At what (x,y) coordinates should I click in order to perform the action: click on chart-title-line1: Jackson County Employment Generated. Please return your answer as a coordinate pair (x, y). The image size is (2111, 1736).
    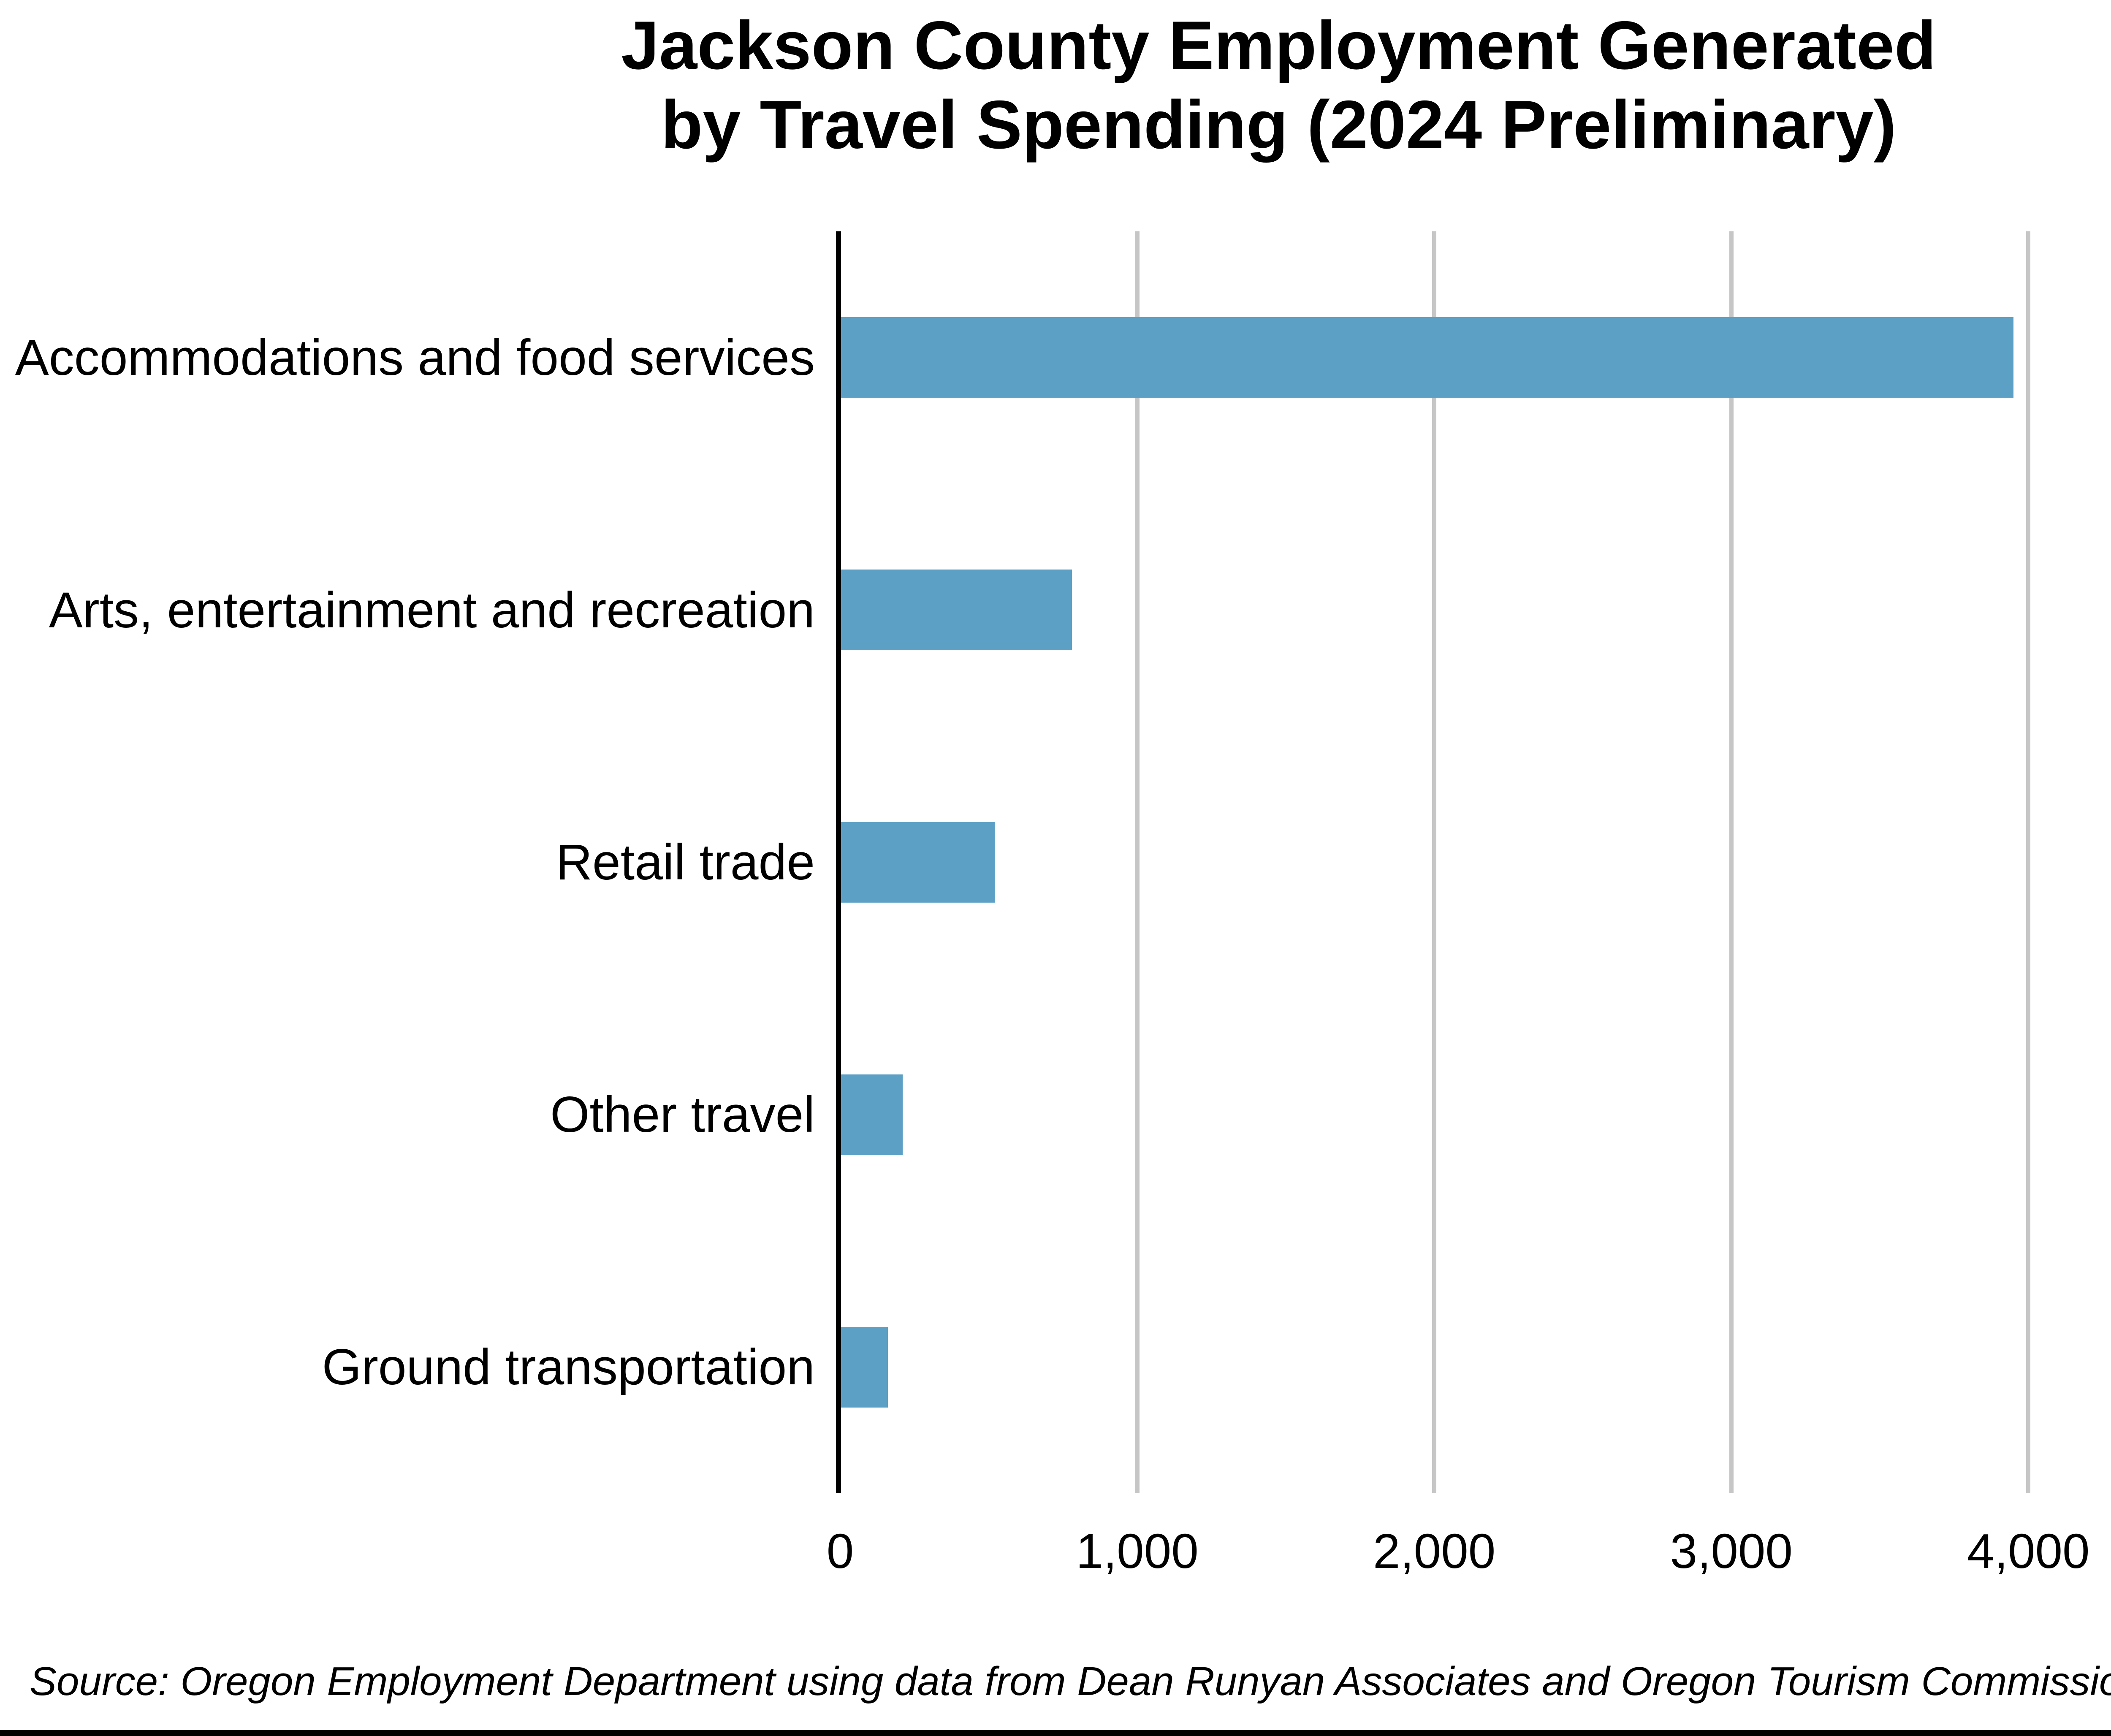
    Looking at the image, I should click on (1278, 45).